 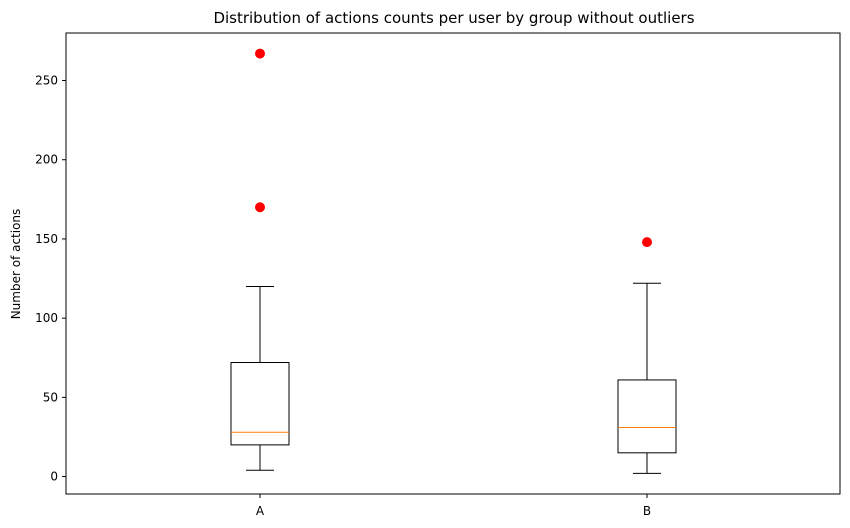 I want to click on y-tick-label: 250, so click(x=46, y=81).